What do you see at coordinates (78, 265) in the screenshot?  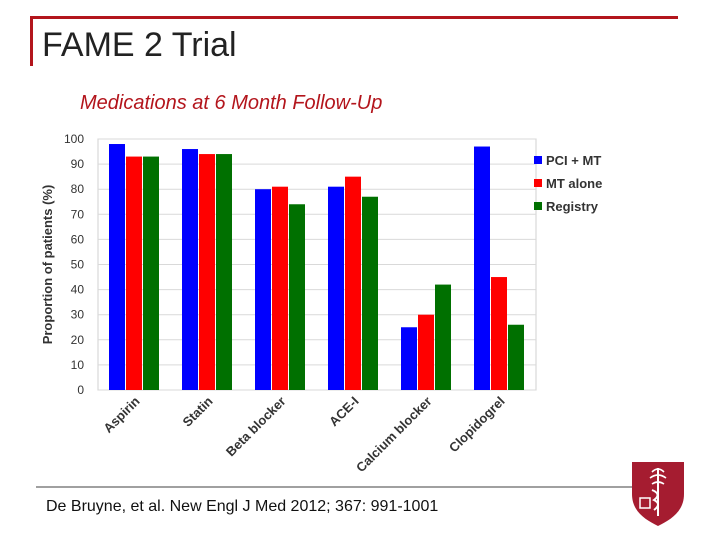 I see `y-tick-label: 50` at bounding box center [78, 265].